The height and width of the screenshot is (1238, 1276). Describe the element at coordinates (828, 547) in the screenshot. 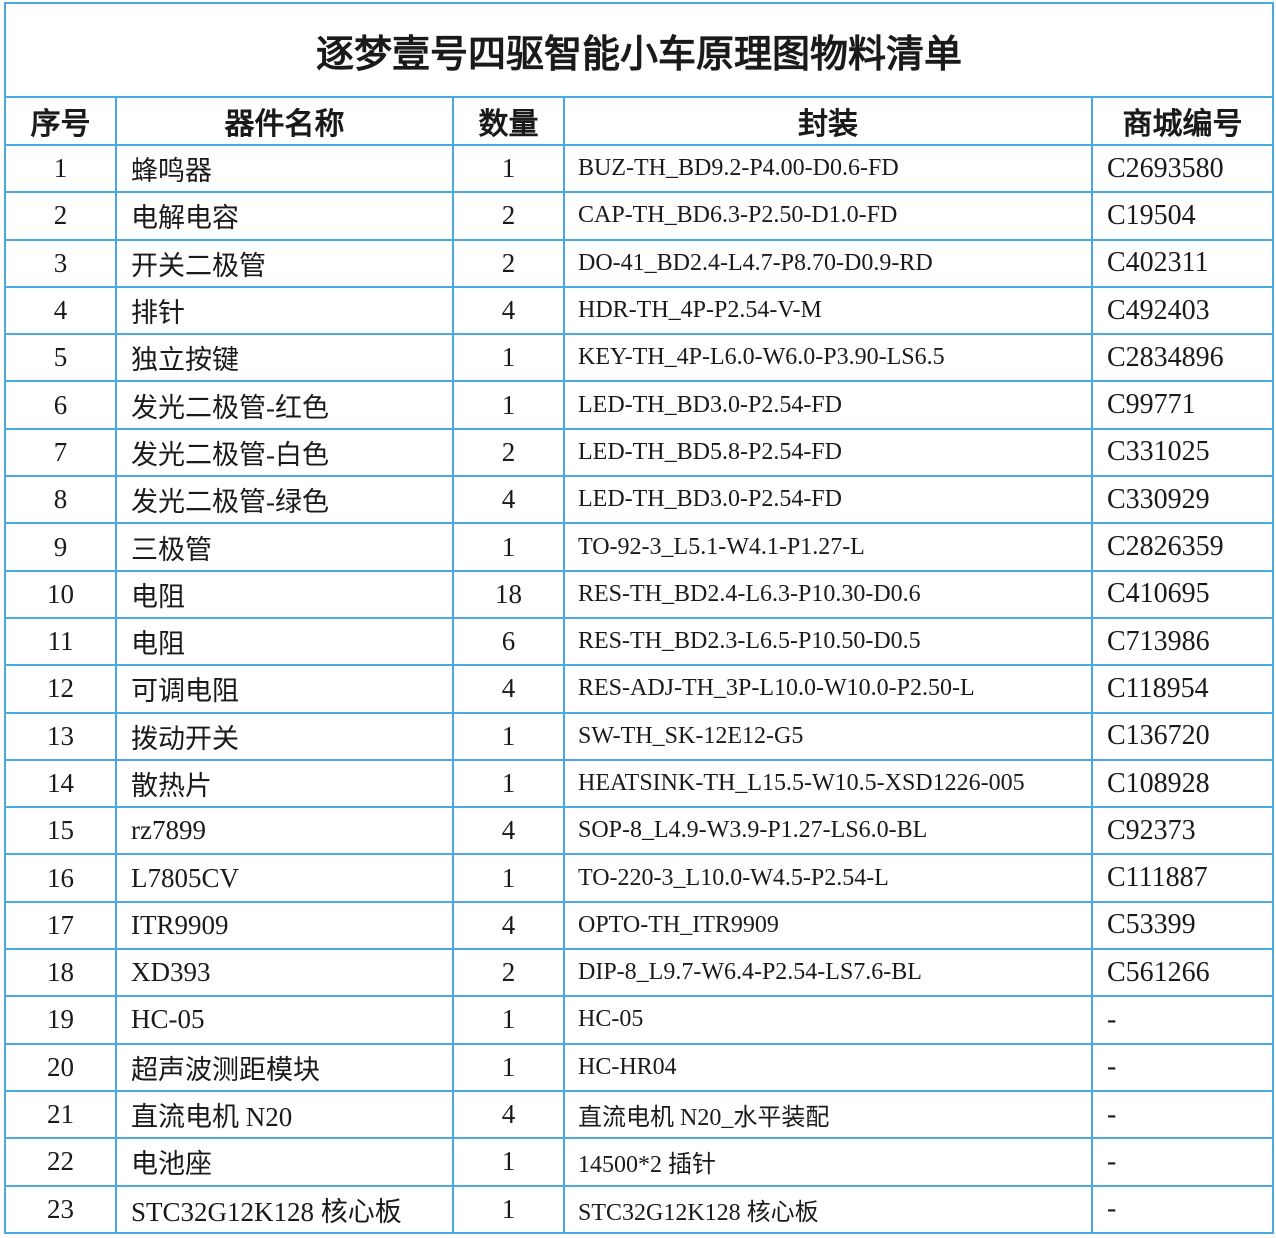

I see `cell-package: TO-92-3_L5.1-W4.1-P1.27-L` at that location.